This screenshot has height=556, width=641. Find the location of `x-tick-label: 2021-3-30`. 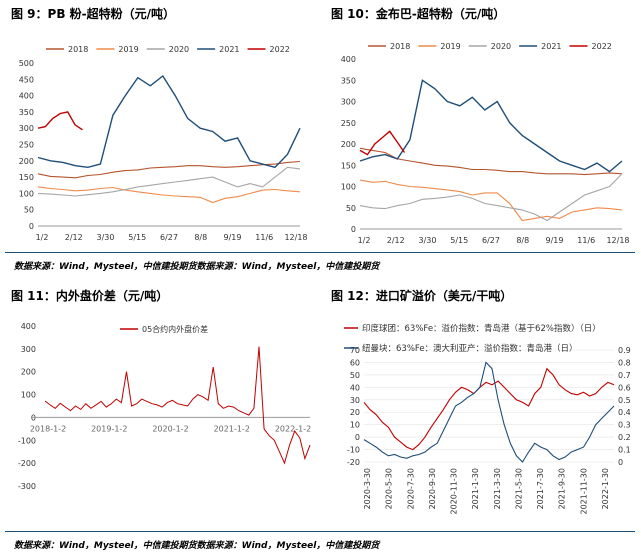

x-tick-label: 2021-3-30 is located at coordinates (497, 488).